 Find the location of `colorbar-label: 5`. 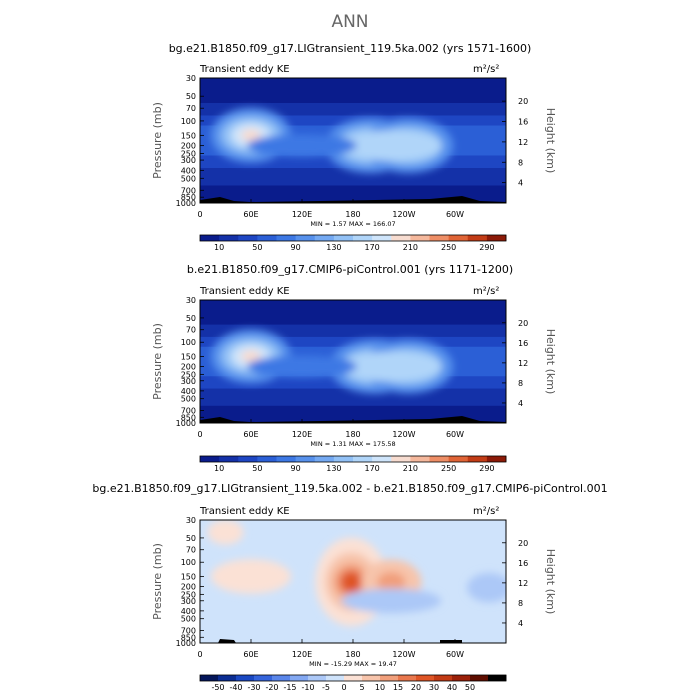

colorbar-label: 5 is located at coordinates (361, 687).